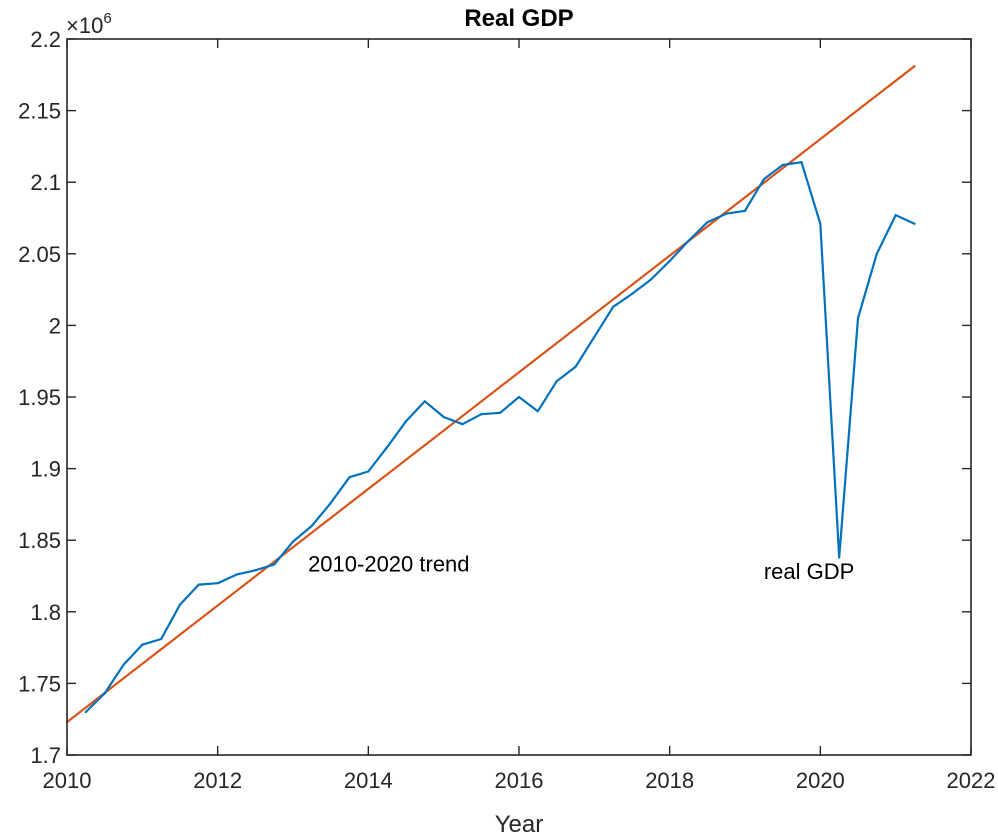  What do you see at coordinates (45, 182) in the screenshot?
I see `y-tick-label: 2.1` at bounding box center [45, 182].